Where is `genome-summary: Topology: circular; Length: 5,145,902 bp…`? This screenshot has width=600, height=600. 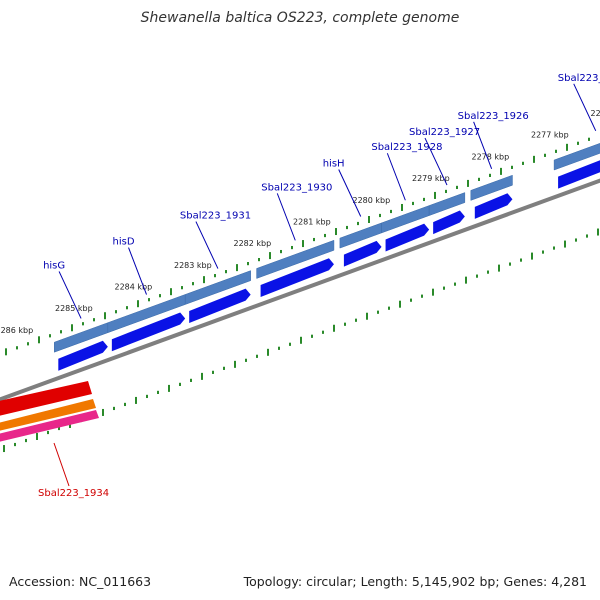
genome-summary: Topology: circular; Length: 5,145,902 bp… is located at coordinates (415, 581).